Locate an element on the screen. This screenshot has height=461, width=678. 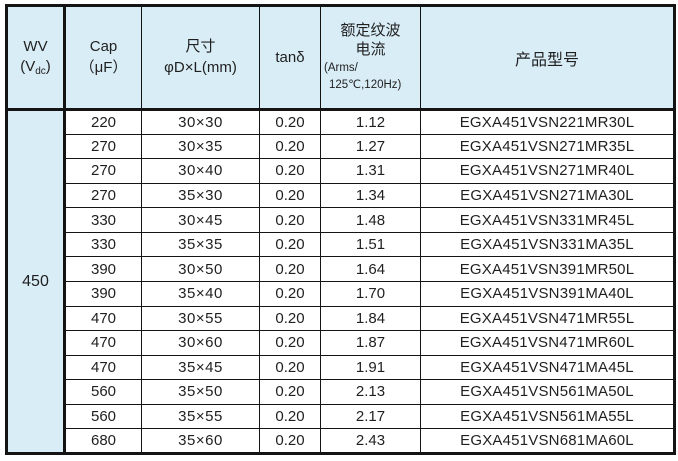
cap-cell: 390 is located at coordinates (103, 293).